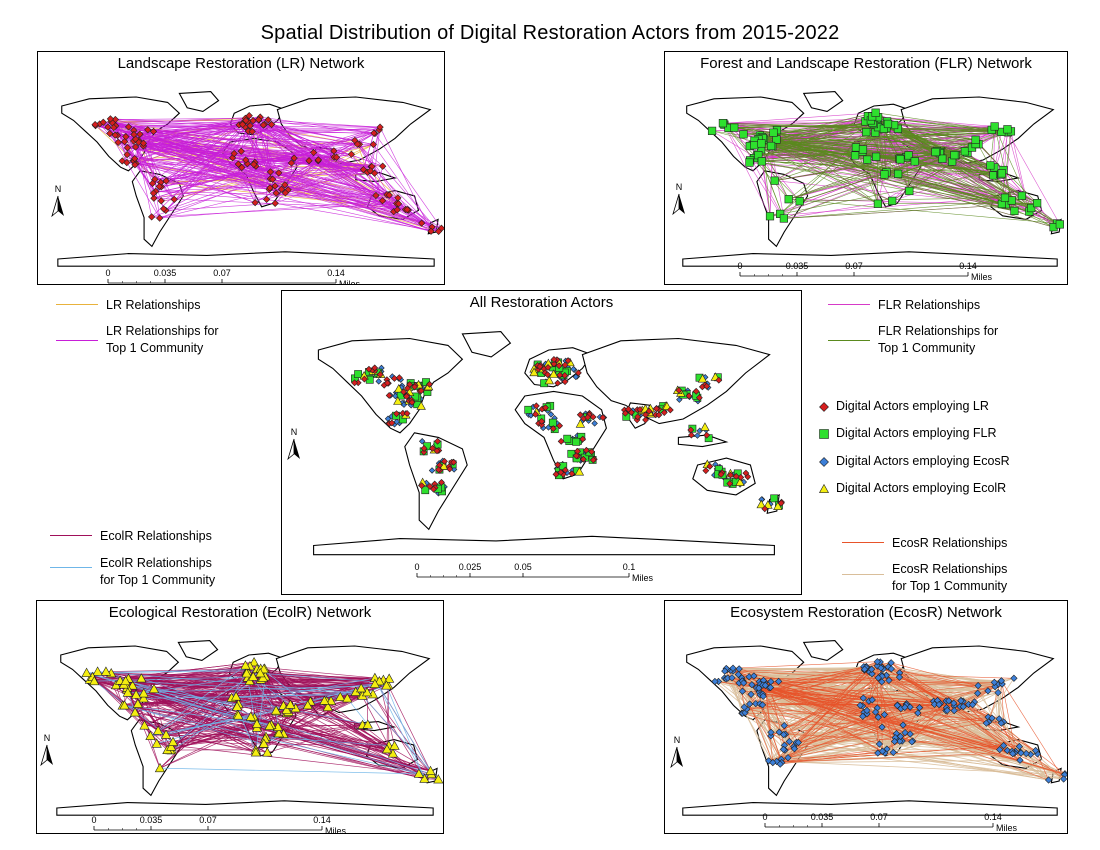 Image resolution: width=1100 pixels, height=850 pixels. I want to click on ecosr-panel-title: Ecosystem Restoration (EcosR) Network, so click(866, 612).